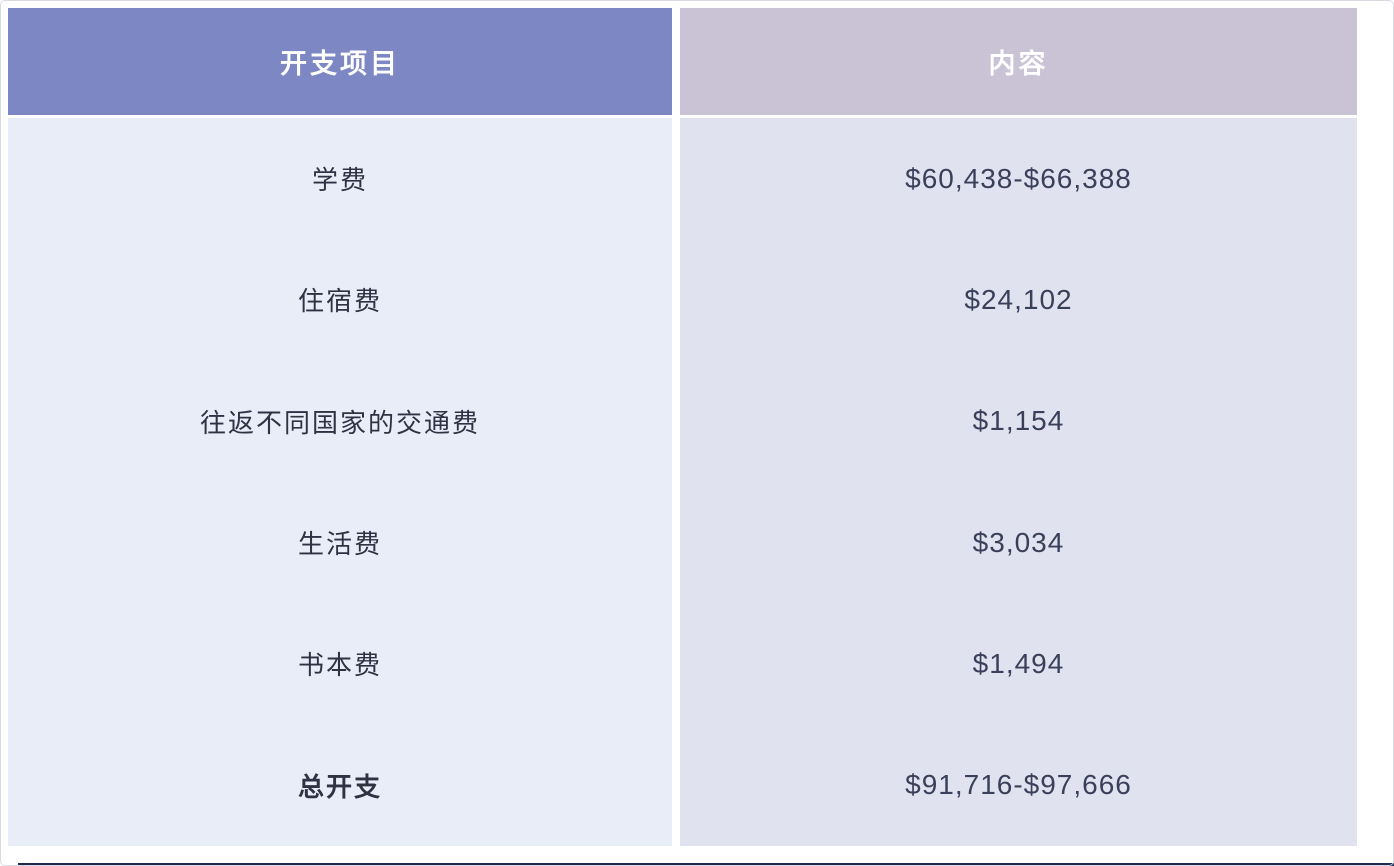 This screenshot has height=866, width=1394. Describe the element at coordinates (340, 300) in the screenshot. I see `expense-item-cell: 住宿费` at that location.